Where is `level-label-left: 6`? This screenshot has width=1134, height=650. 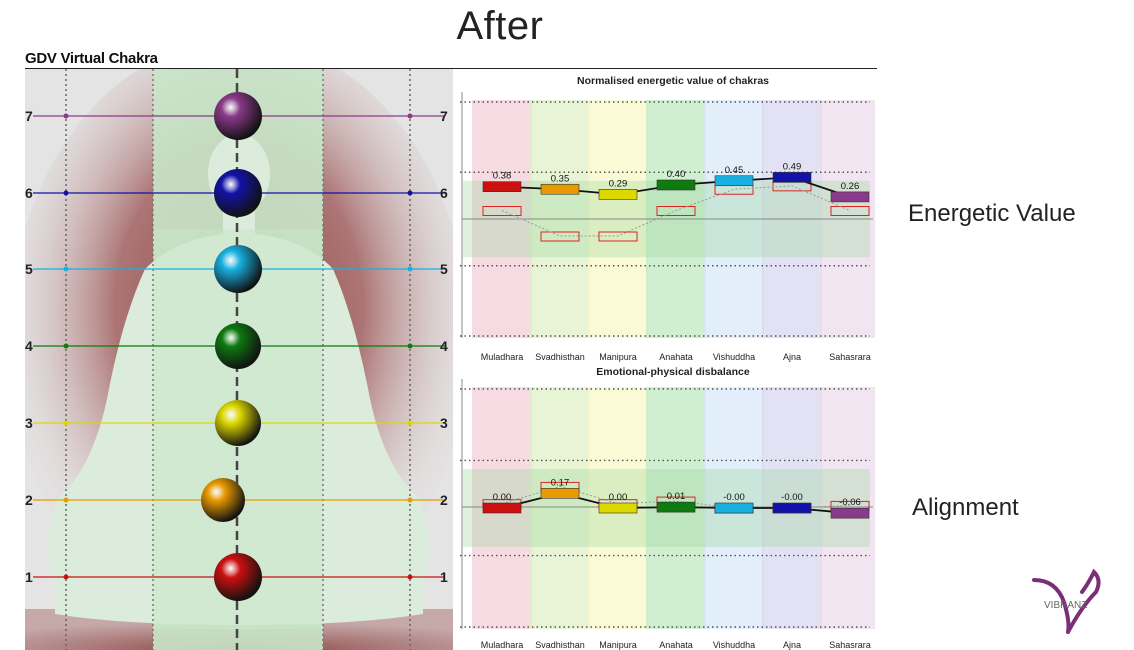
level-label-left: 6 is located at coordinates (29, 193).